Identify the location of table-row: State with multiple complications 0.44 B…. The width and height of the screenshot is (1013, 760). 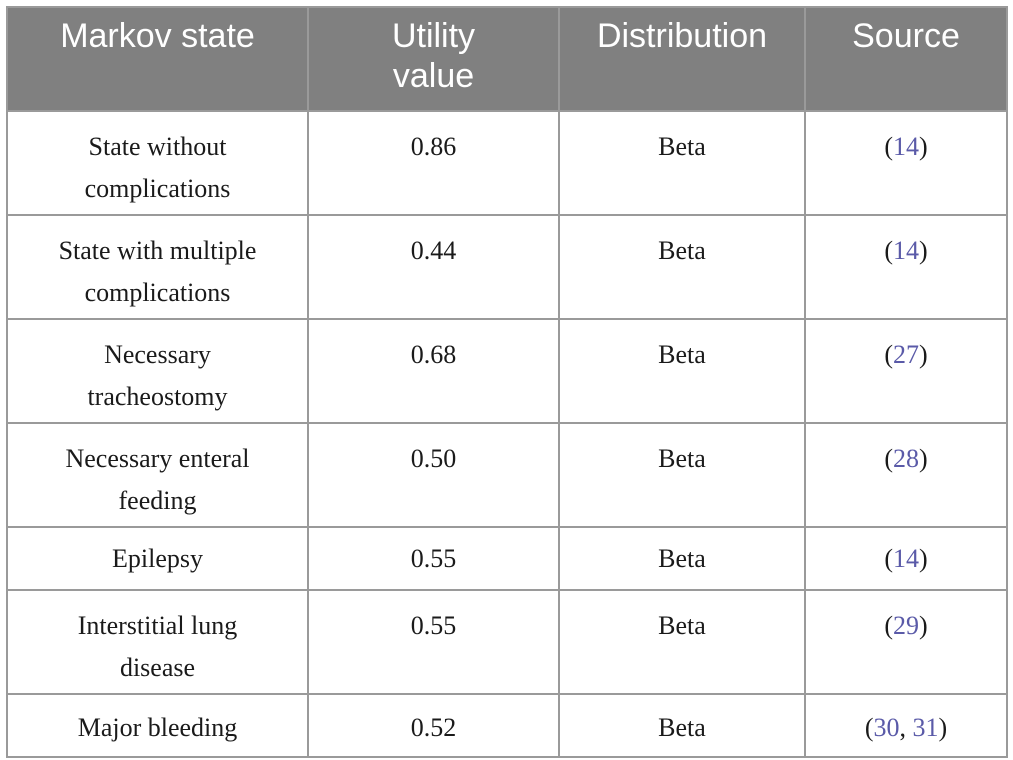
(507, 267).